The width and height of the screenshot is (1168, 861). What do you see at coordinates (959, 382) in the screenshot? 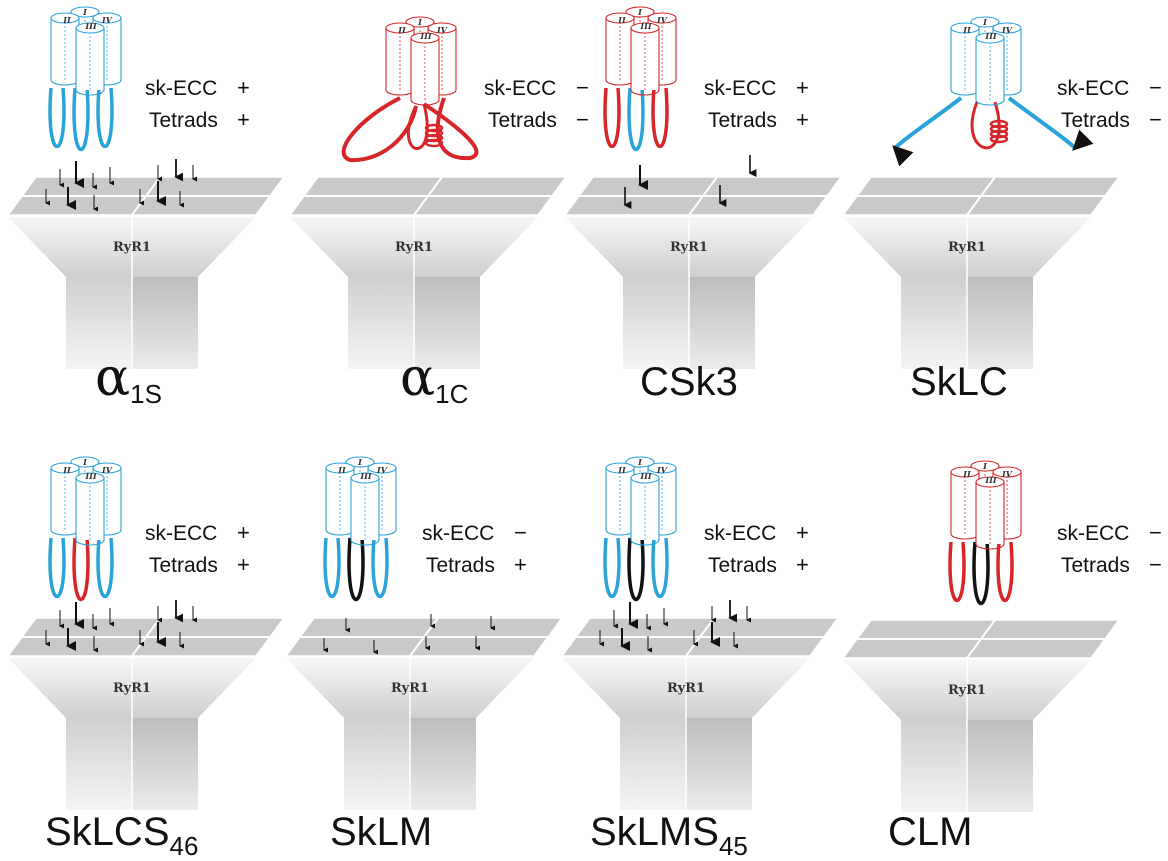
I see `construct-name-main: SkLC` at bounding box center [959, 382].